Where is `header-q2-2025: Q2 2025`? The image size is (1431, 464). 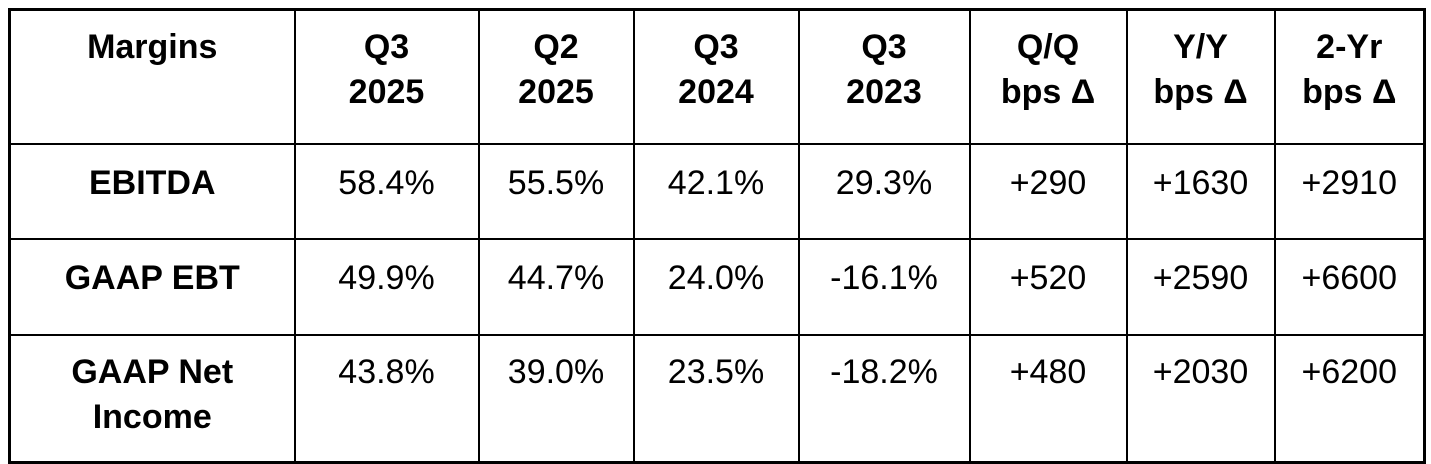 header-q2-2025: Q2 2025 is located at coordinates (556, 76).